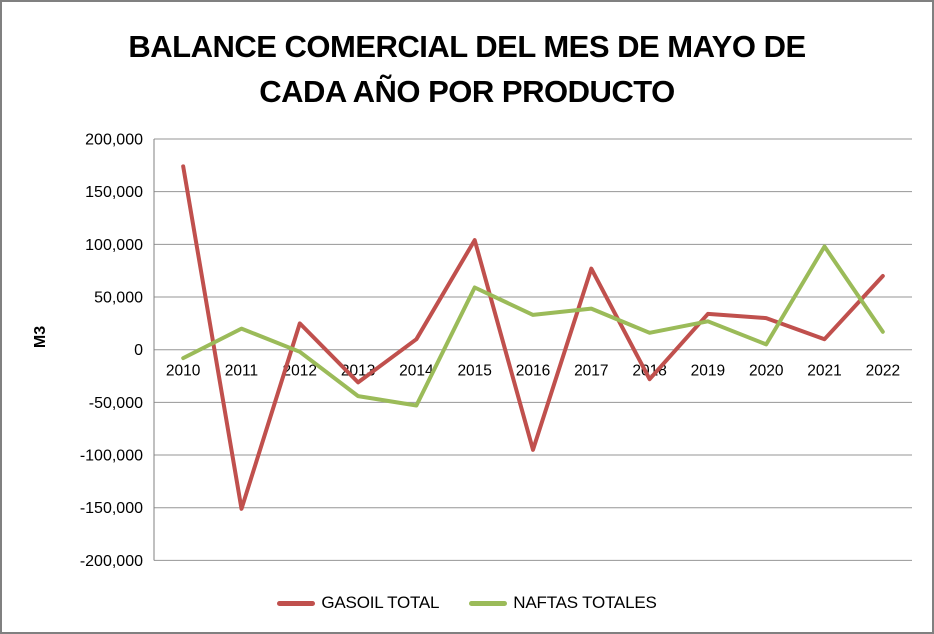 This screenshot has height=634, width=934. I want to click on legend-item-naftas: NAFTAS TOTALES, so click(563, 603).